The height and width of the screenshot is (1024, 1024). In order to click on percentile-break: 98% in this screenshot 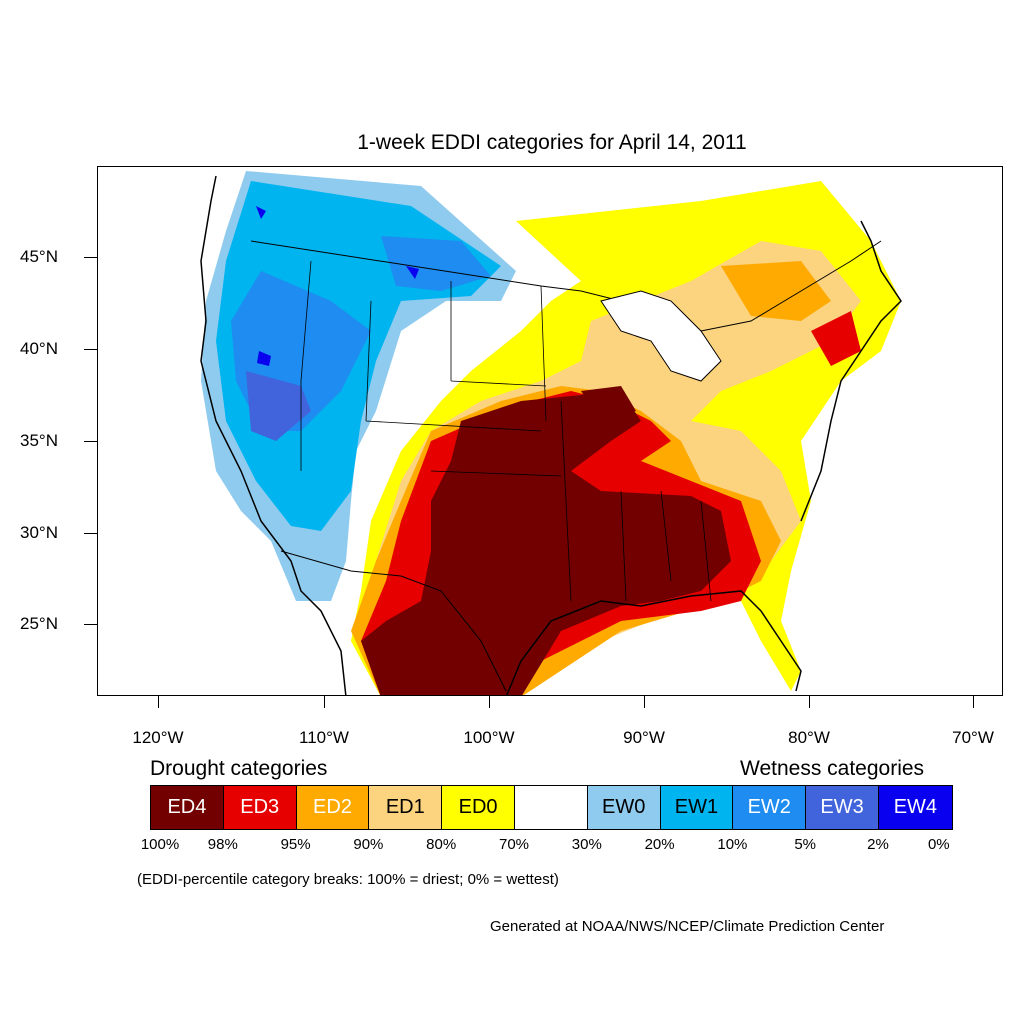, I will do `click(222, 844)`.